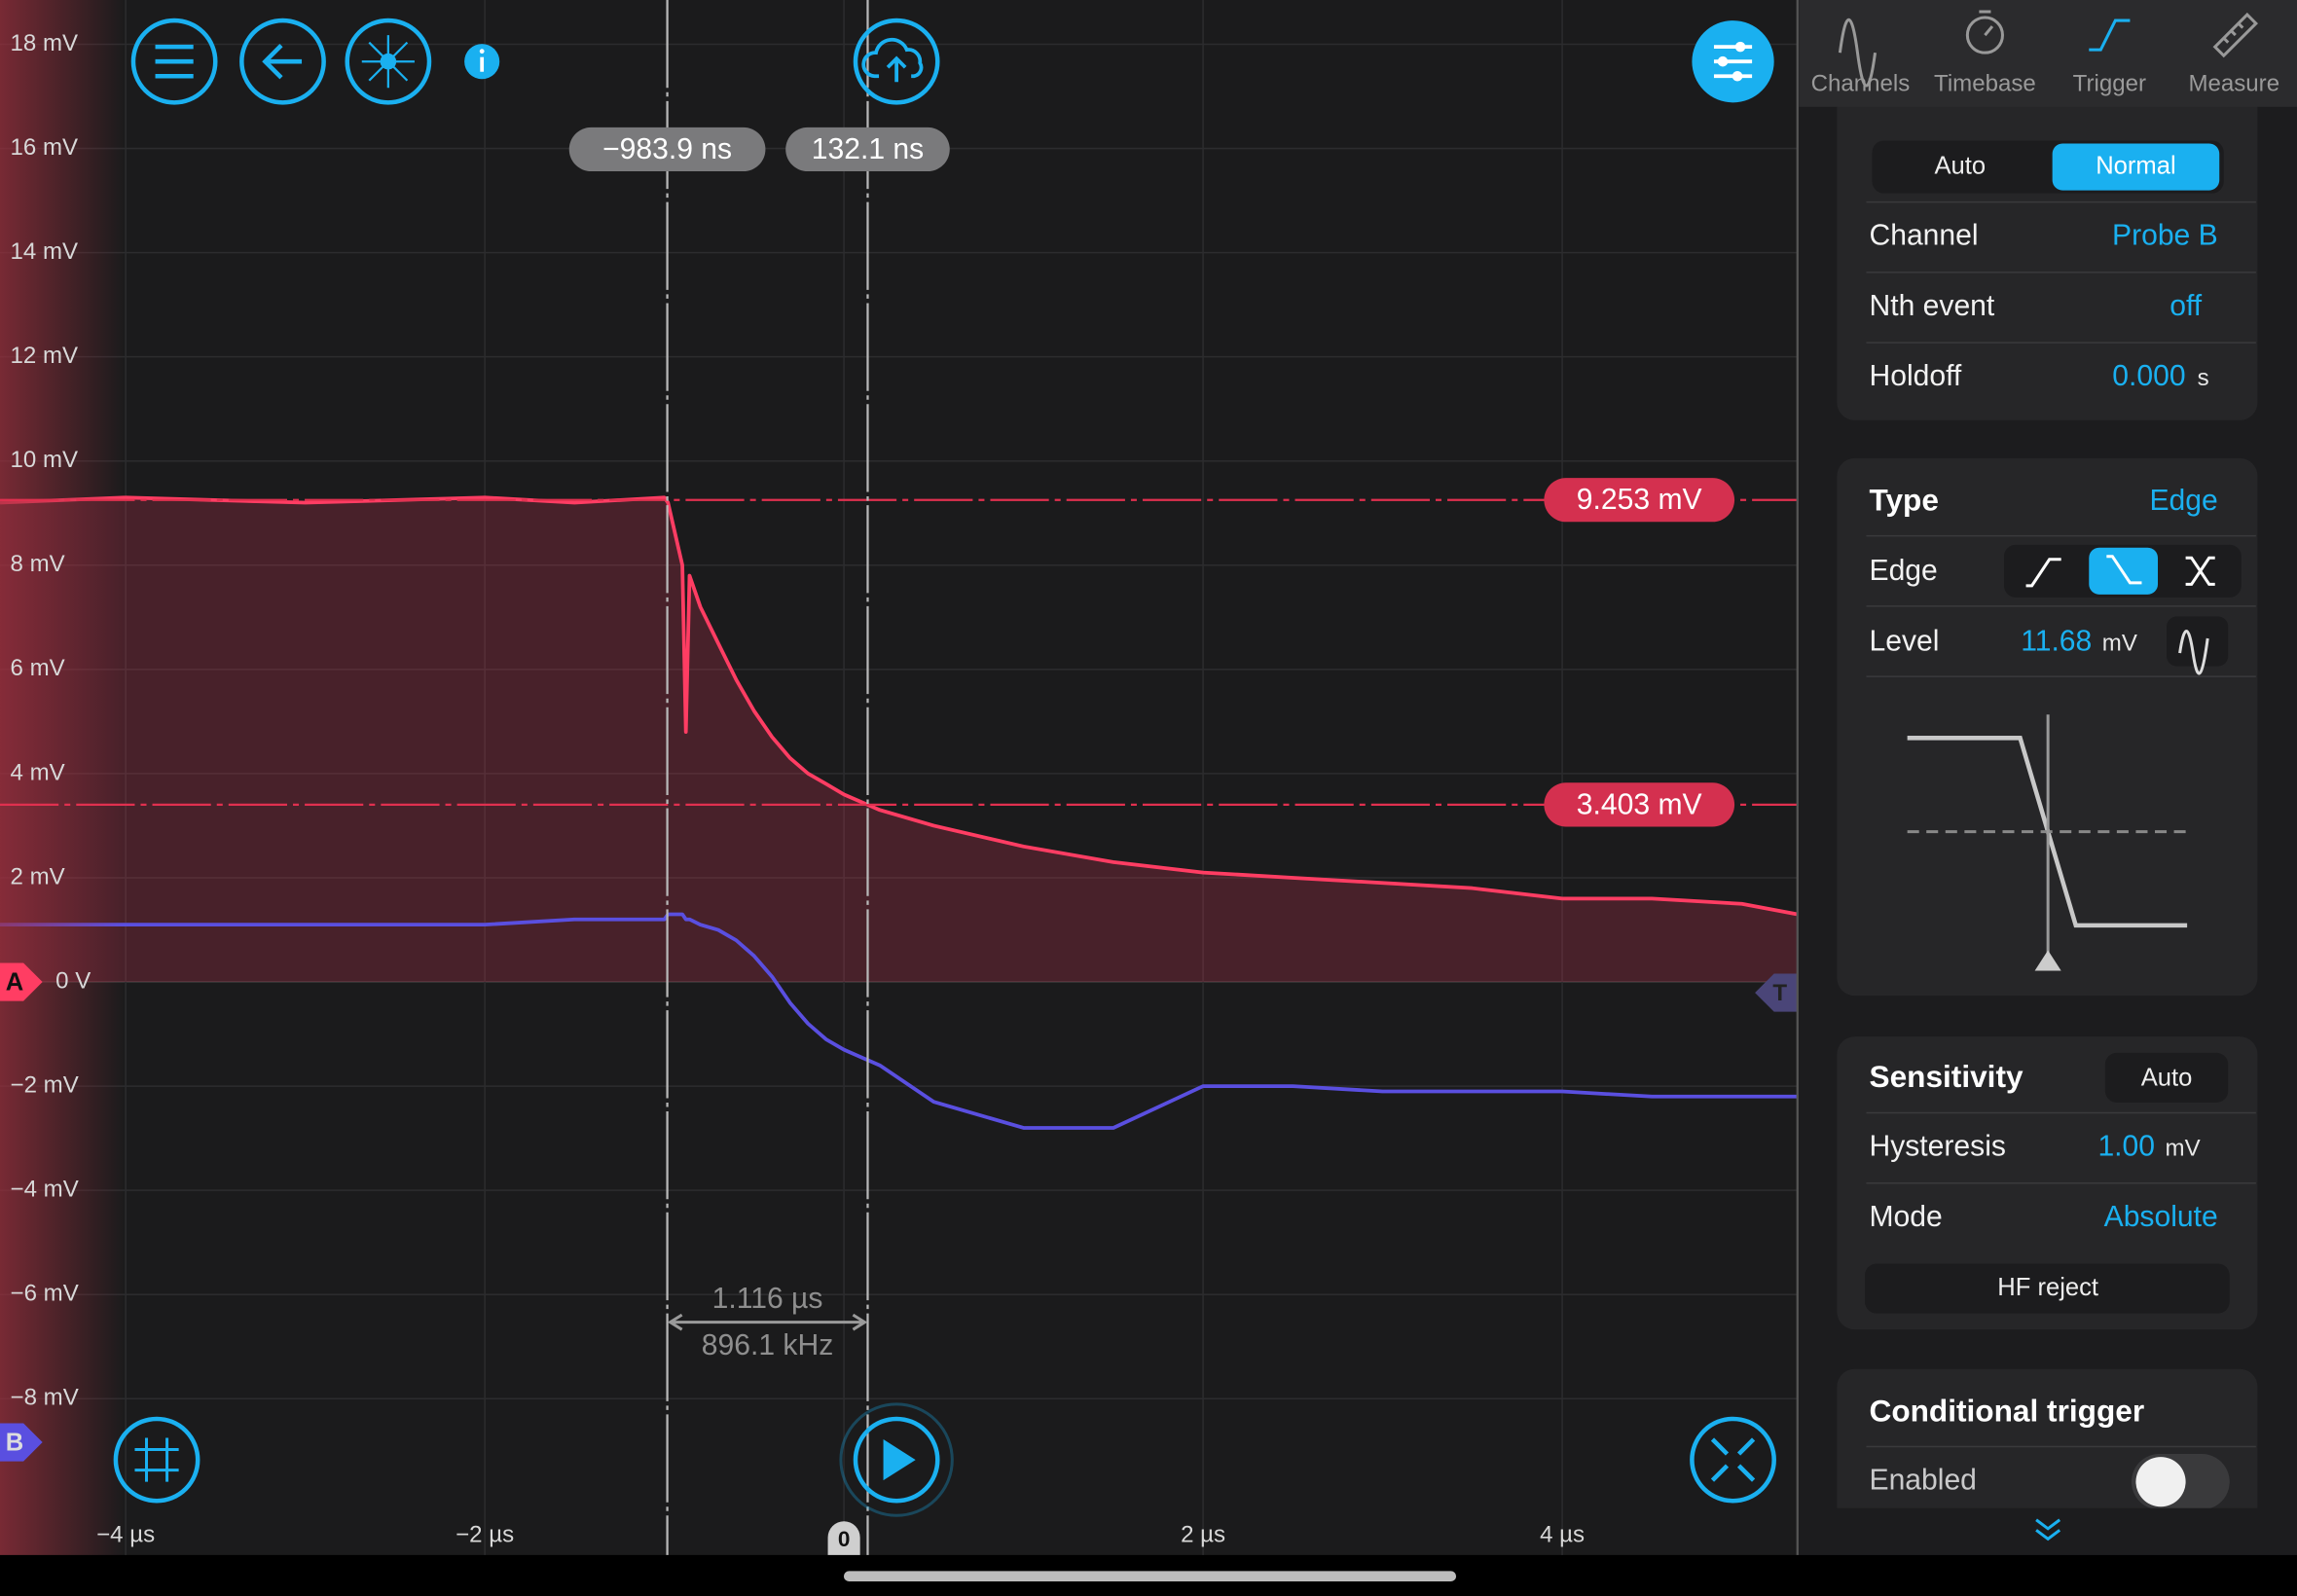  What do you see at coordinates (896, 61) in the screenshot?
I see `cloud-button` at bounding box center [896, 61].